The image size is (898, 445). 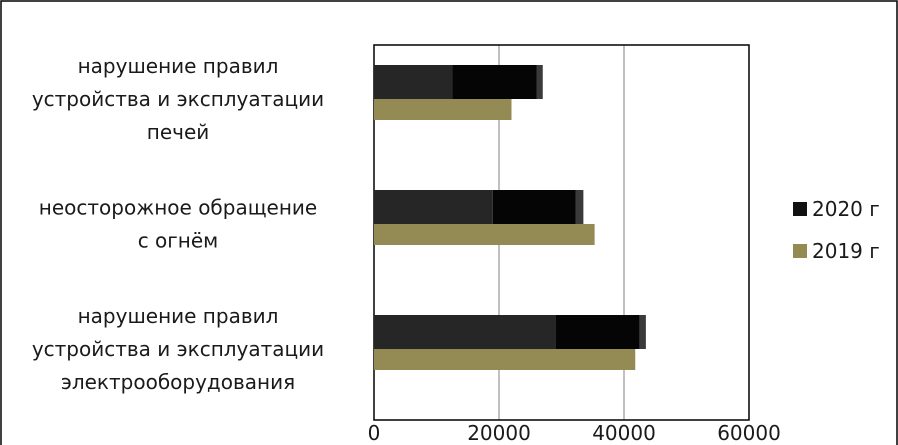 What do you see at coordinates (499, 433) in the screenshot?
I see `x-tick-label: 20000` at bounding box center [499, 433].